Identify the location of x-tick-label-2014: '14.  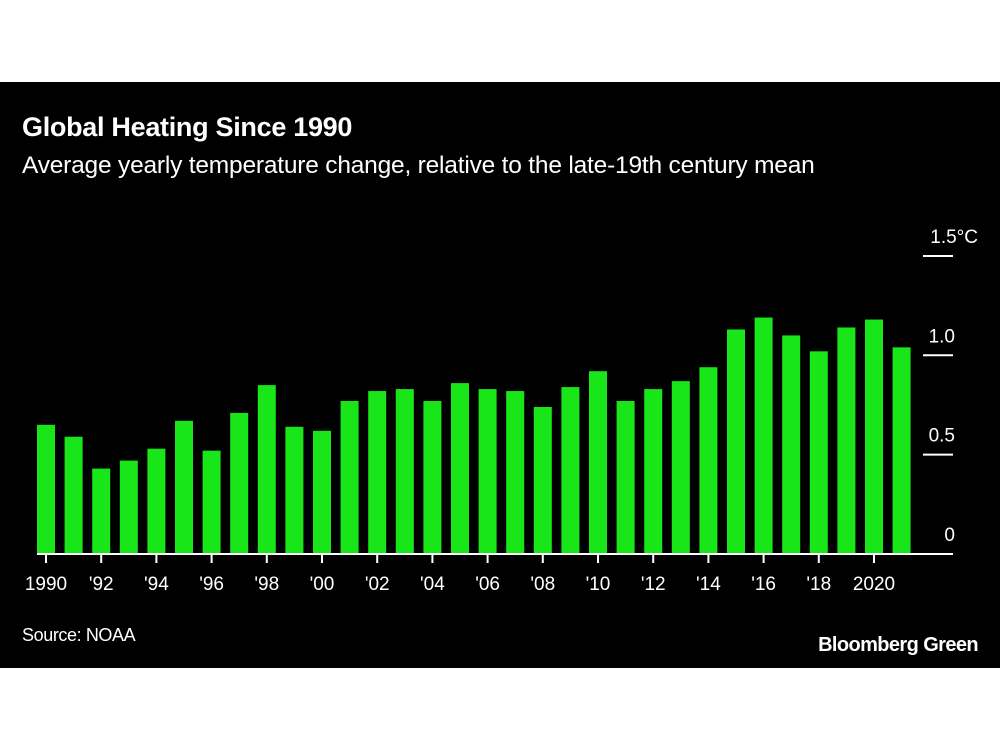
(708, 584).